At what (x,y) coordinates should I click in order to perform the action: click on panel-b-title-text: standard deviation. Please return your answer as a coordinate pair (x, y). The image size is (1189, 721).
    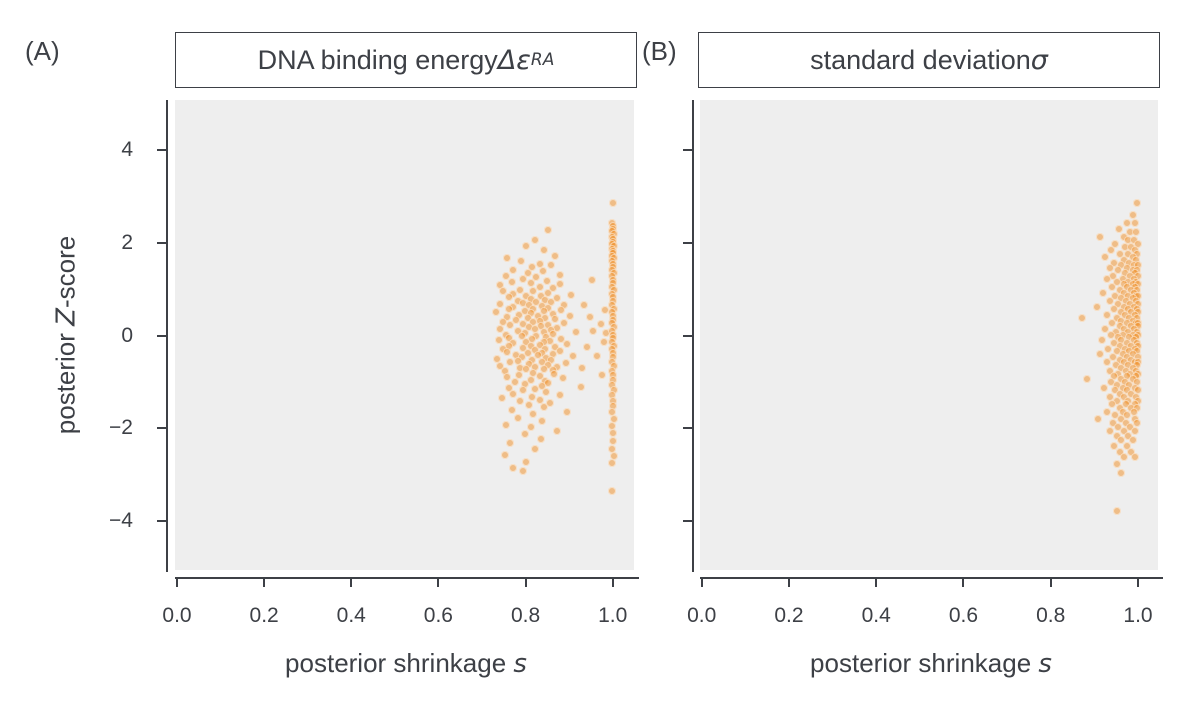
    Looking at the image, I should click on (920, 59).